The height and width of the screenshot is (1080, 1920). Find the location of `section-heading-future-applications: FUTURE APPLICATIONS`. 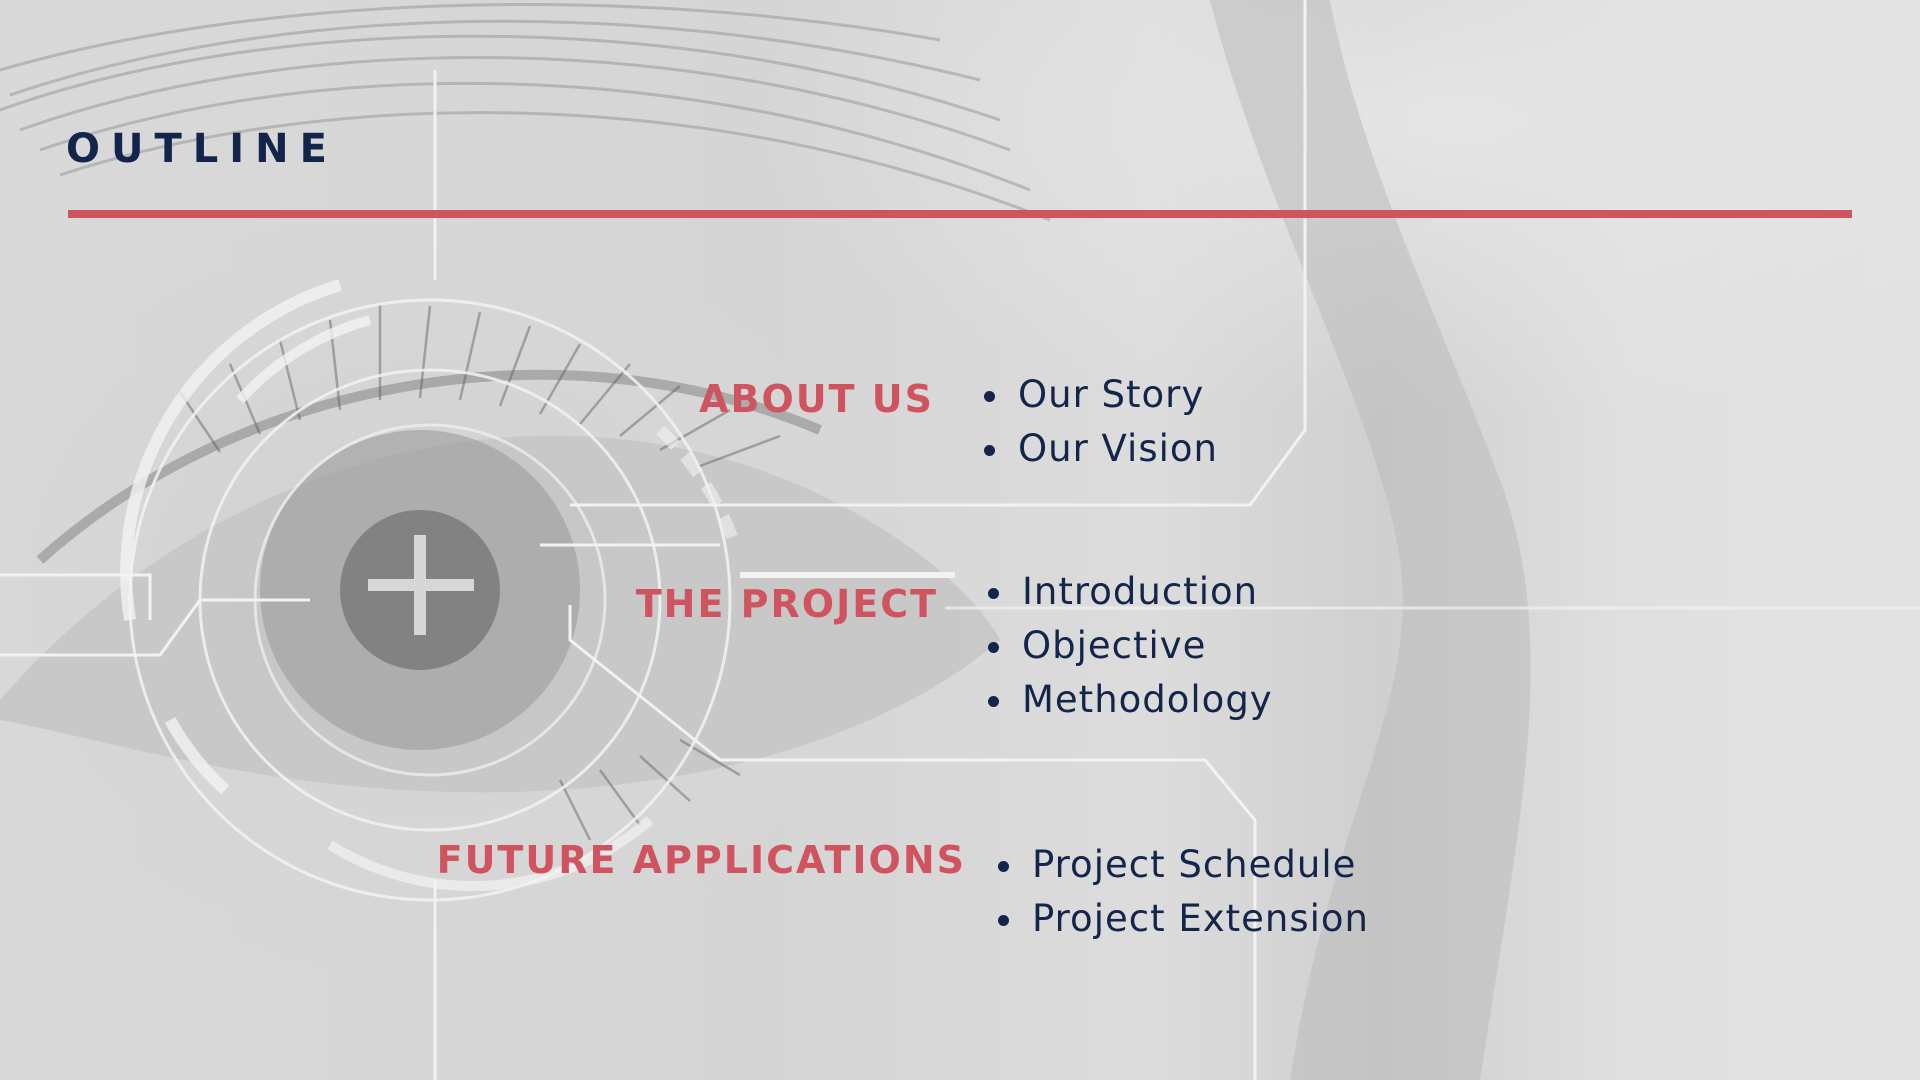

section-heading-future-applications: FUTURE APPLICATIONS is located at coordinates (701, 860).